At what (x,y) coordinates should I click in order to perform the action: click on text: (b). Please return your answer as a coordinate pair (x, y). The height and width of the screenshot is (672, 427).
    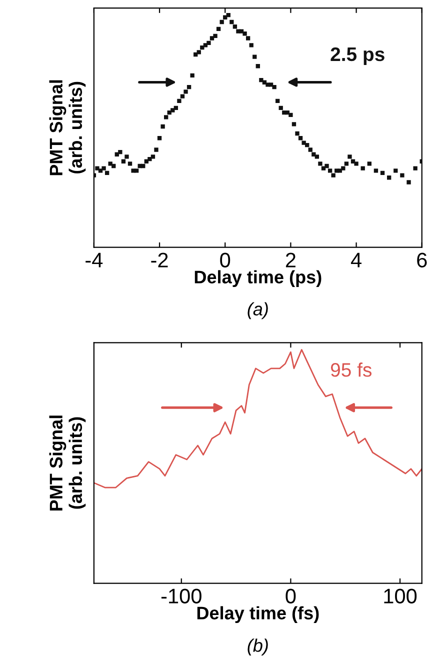
    Looking at the image, I should click on (258, 647).